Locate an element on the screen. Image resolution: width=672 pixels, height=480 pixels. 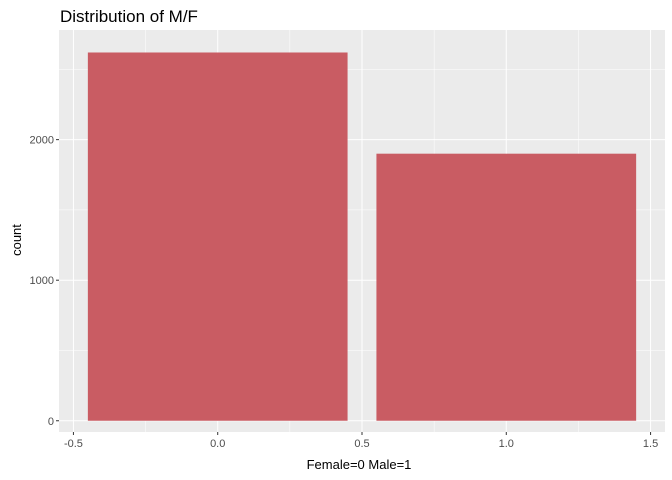
x-tick-label: 0.5 is located at coordinates (361, 444).